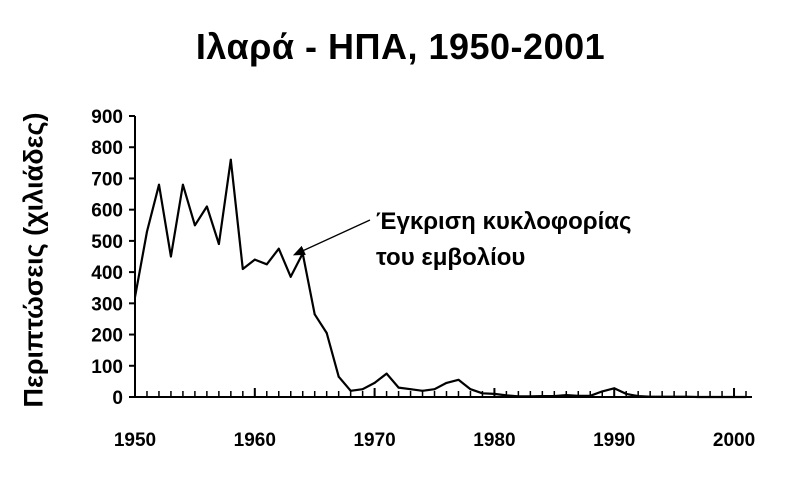 The image size is (801, 485). I want to click on y-tick-label: 100, so click(107, 367).